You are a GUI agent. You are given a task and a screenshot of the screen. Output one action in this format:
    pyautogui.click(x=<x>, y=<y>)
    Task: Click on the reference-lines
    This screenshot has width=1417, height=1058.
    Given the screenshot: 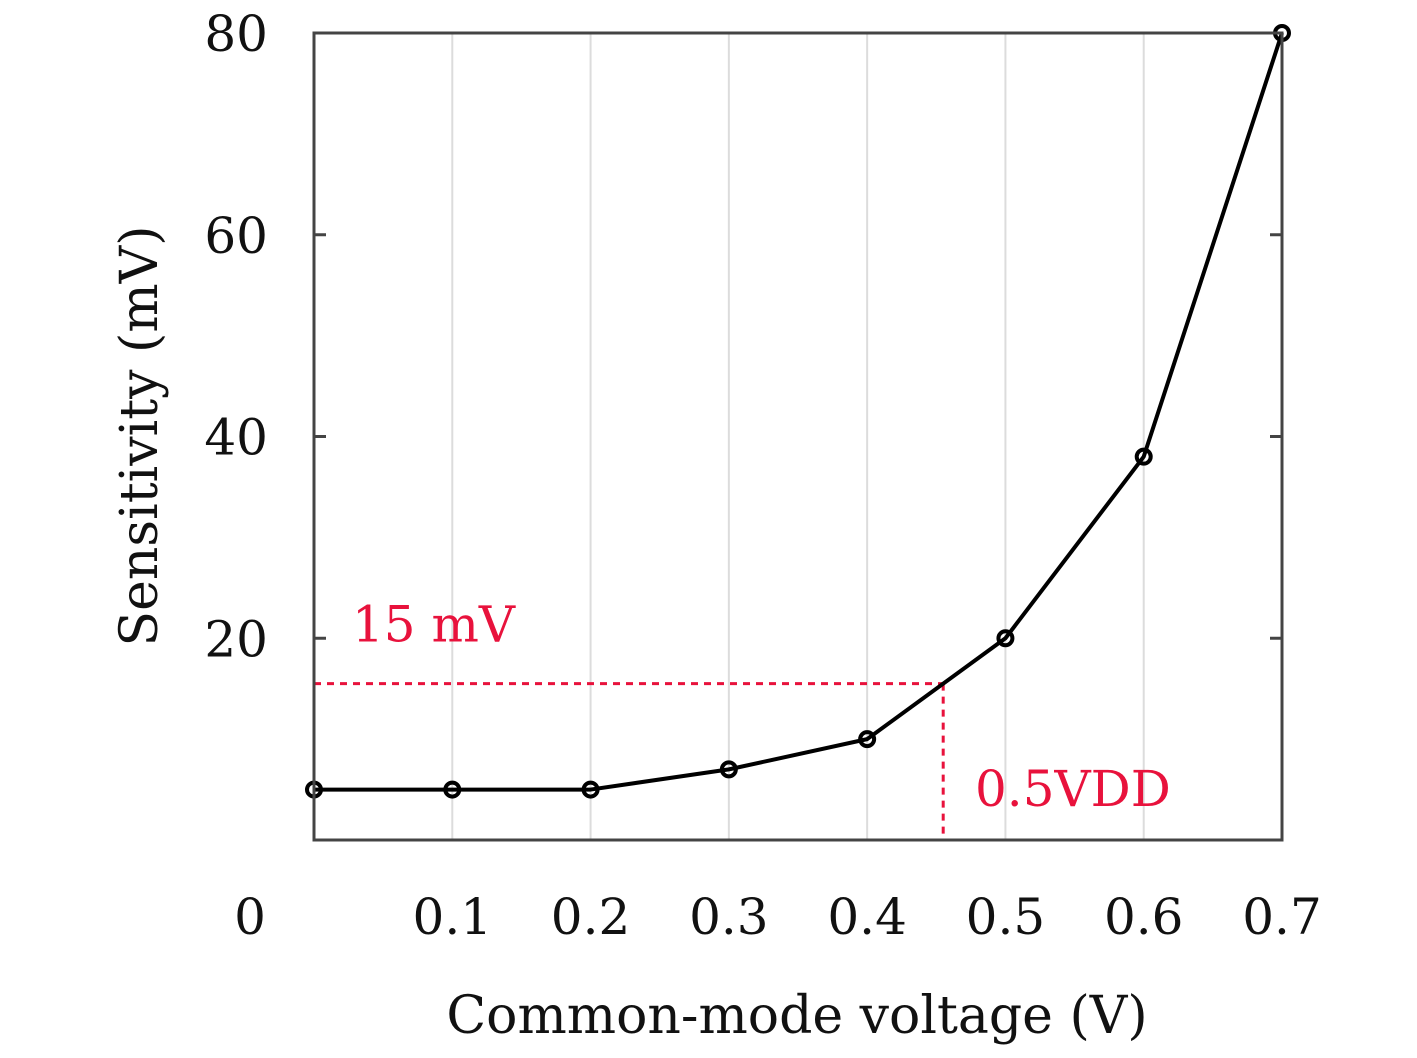 What is the action you would take?
    pyautogui.click(x=629, y=761)
    